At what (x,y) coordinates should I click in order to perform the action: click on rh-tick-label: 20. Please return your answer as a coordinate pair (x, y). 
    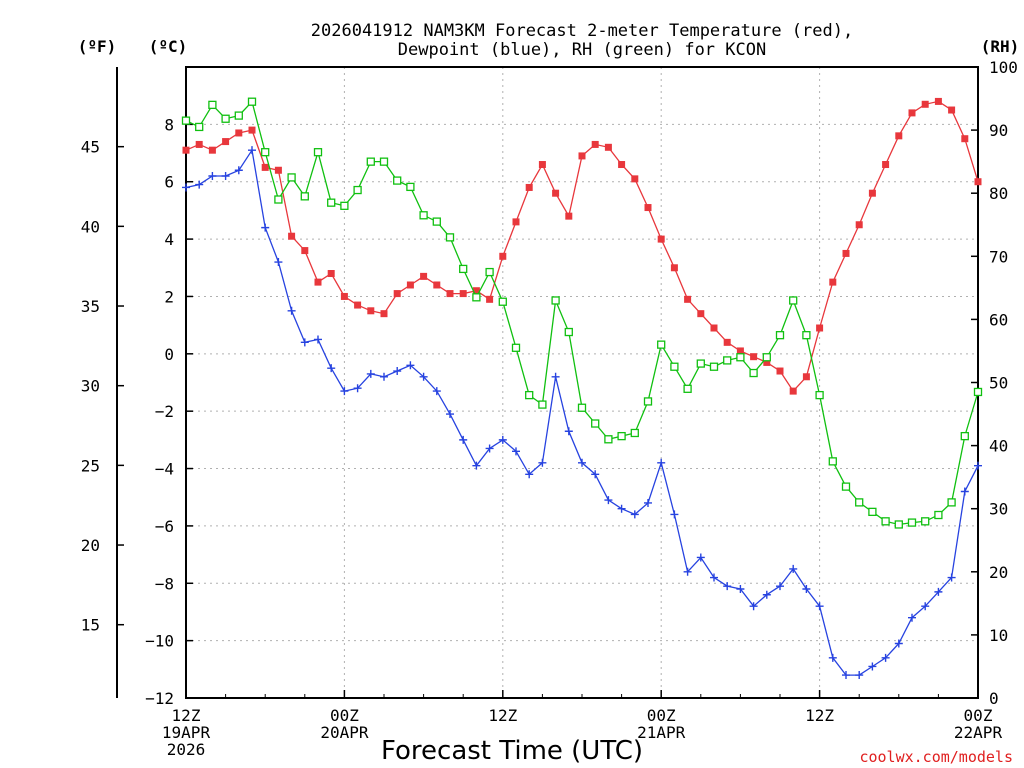
    Looking at the image, I should click on (998, 572).